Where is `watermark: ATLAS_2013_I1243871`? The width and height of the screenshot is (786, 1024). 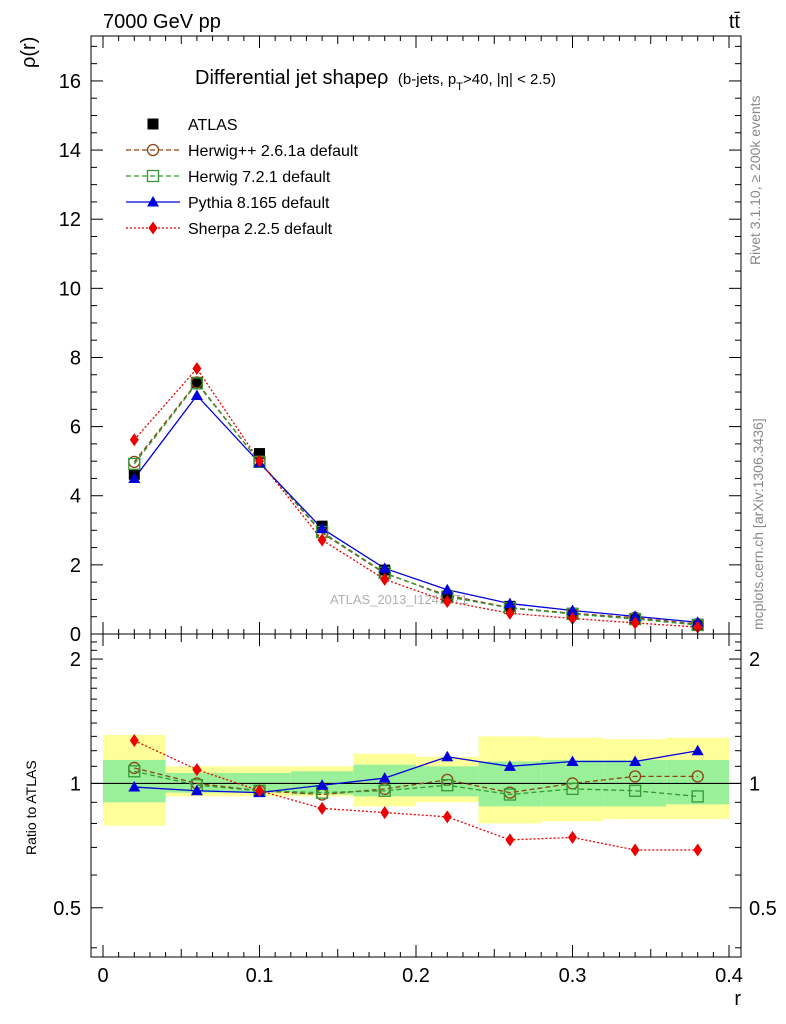 watermark: ATLAS_2013_I1243871 is located at coordinates (399, 599).